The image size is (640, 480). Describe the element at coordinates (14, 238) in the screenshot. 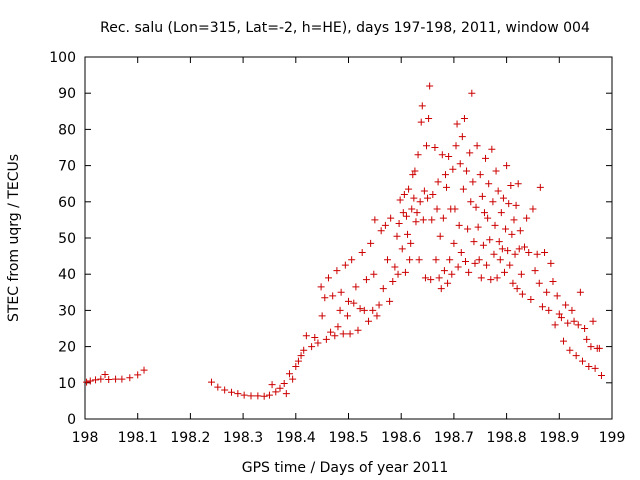

I see `y-axis-title: STEC from uqrg / TECUs` at that location.